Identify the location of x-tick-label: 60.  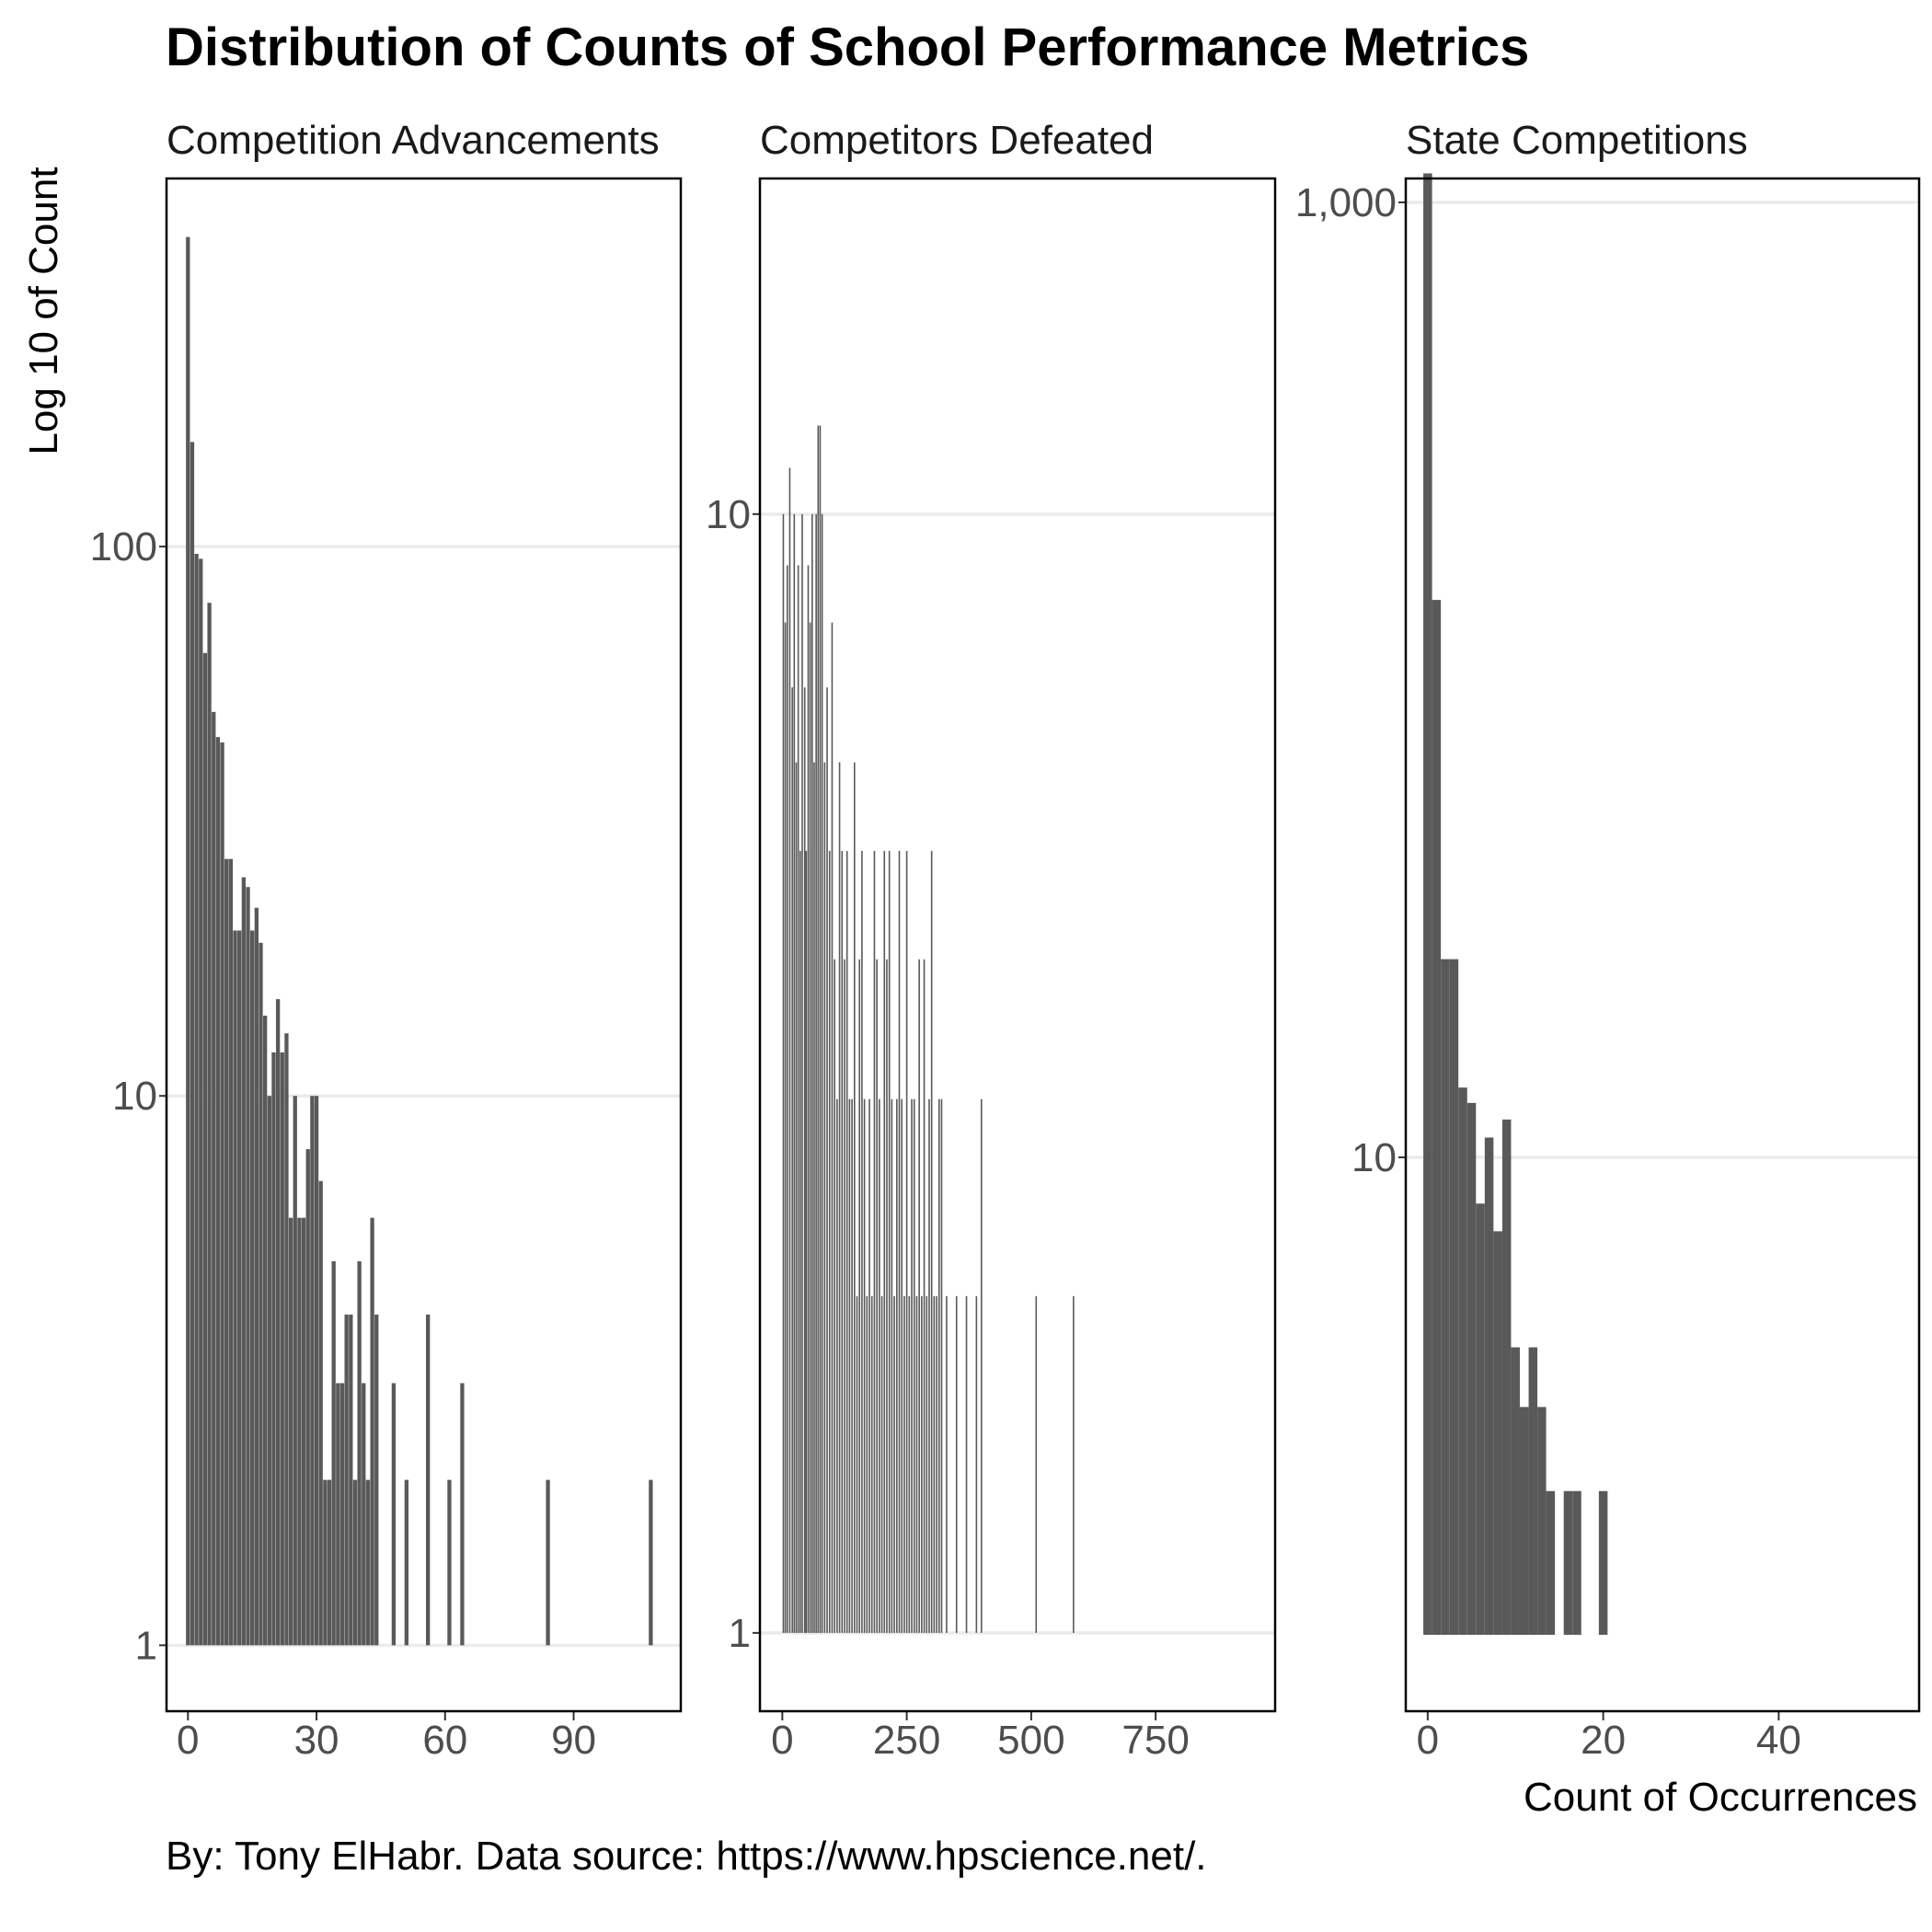
(444, 1740).